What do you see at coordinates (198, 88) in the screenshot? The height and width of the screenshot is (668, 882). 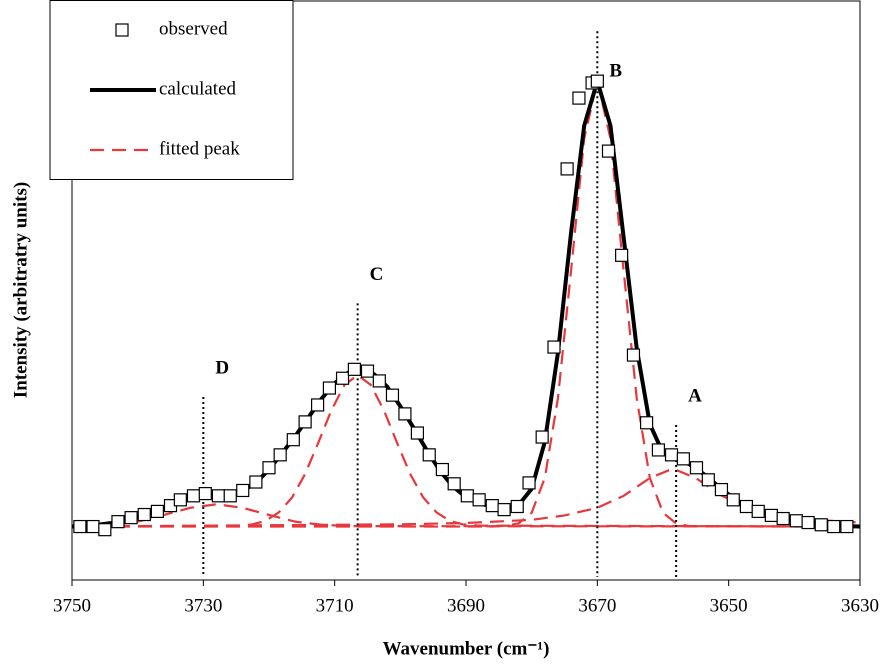 I see `legend-label: calculated` at bounding box center [198, 88].